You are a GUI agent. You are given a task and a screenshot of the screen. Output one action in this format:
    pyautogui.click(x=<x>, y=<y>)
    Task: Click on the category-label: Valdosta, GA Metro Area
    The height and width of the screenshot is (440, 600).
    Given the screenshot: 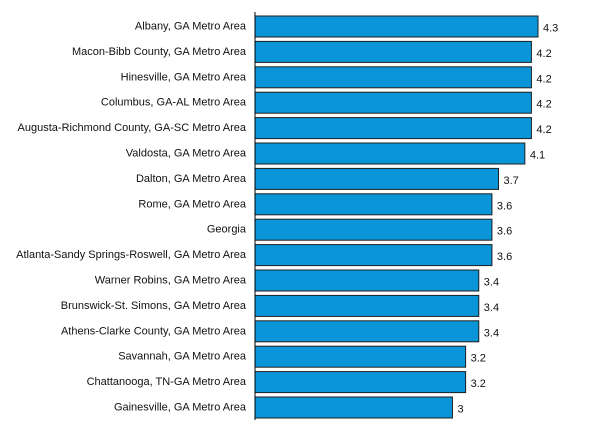 What is the action you would take?
    pyautogui.click(x=186, y=154)
    